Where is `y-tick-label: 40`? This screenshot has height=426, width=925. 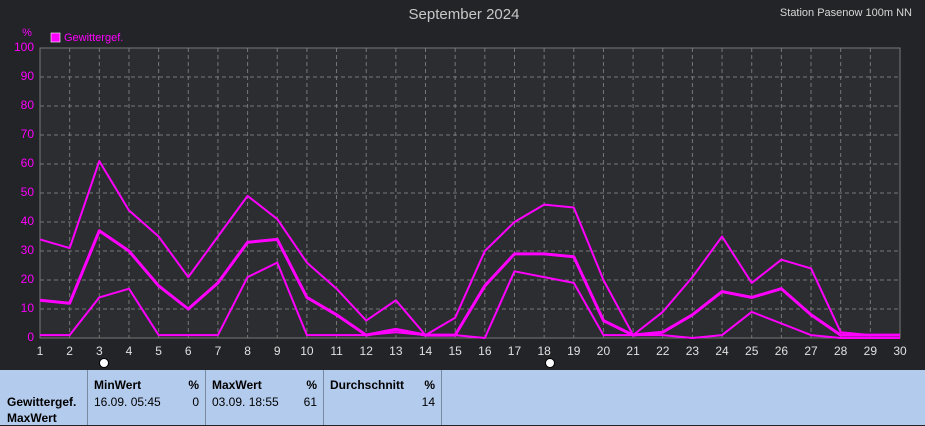
y-tick-label: 40 is located at coordinates (28, 221).